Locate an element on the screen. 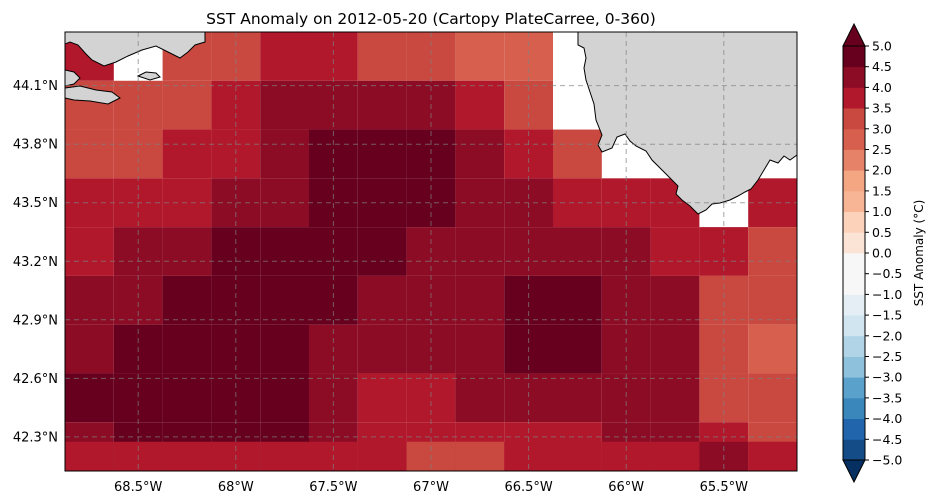  land-northwest is located at coordinates (135, 49).